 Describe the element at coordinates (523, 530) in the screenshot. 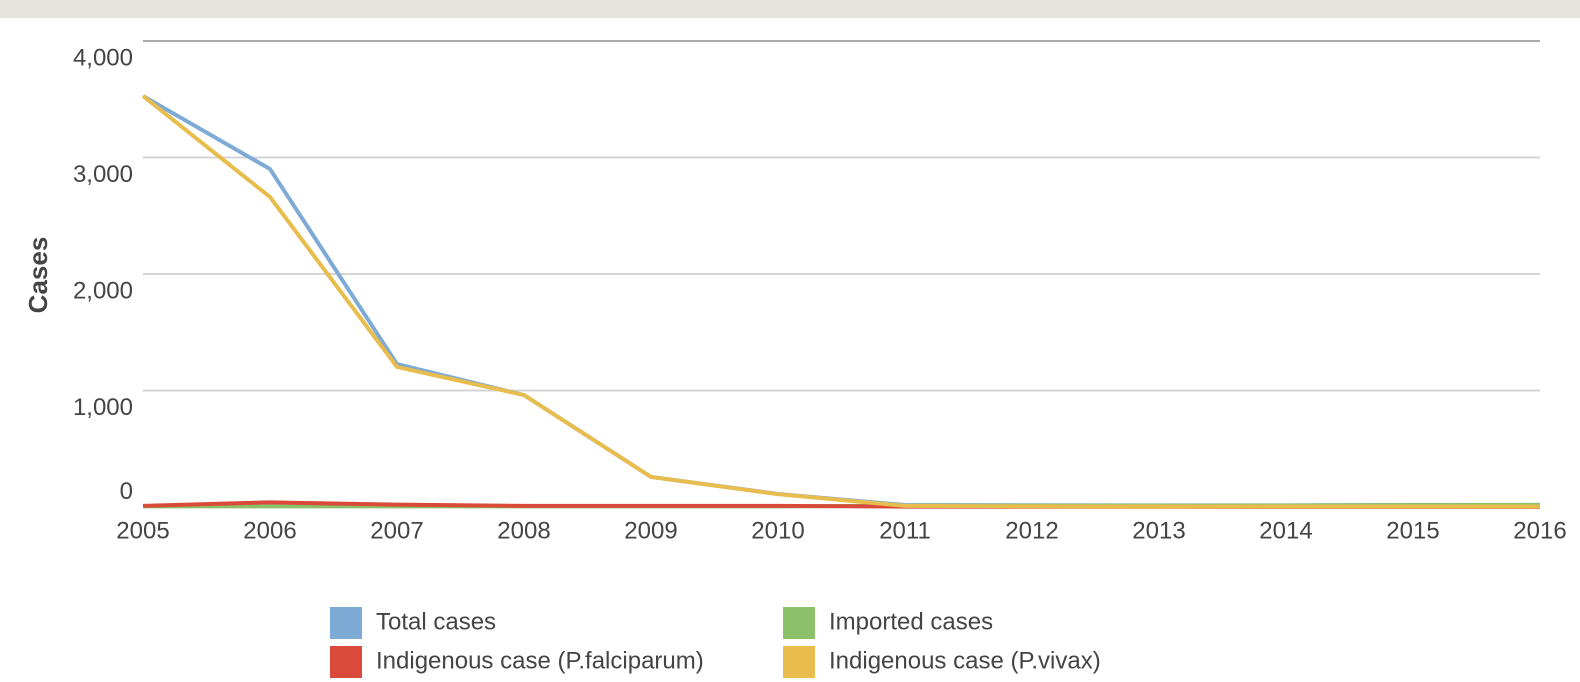

I see `x-tick-label: 2008` at that location.